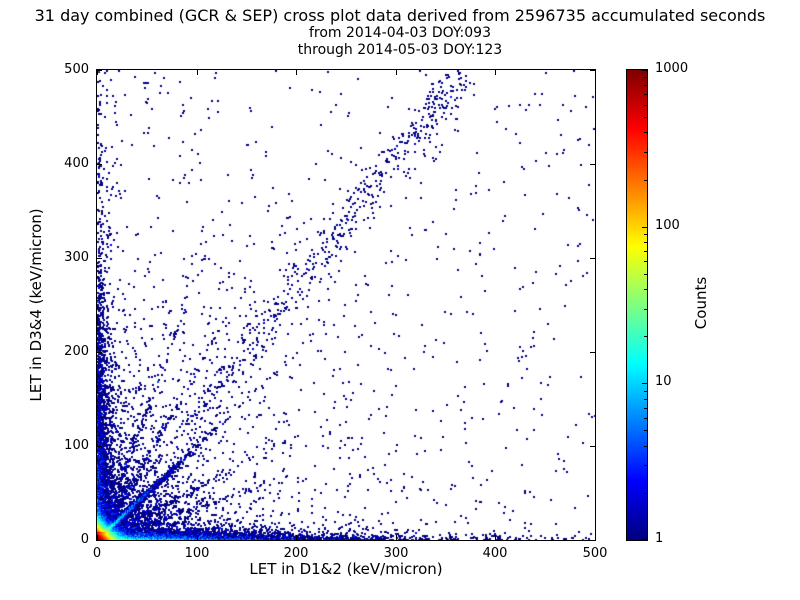 The width and height of the screenshot is (800, 600). I want to click on y-axis-label: LET in D3&4 (keV/micron), so click(36, 305).